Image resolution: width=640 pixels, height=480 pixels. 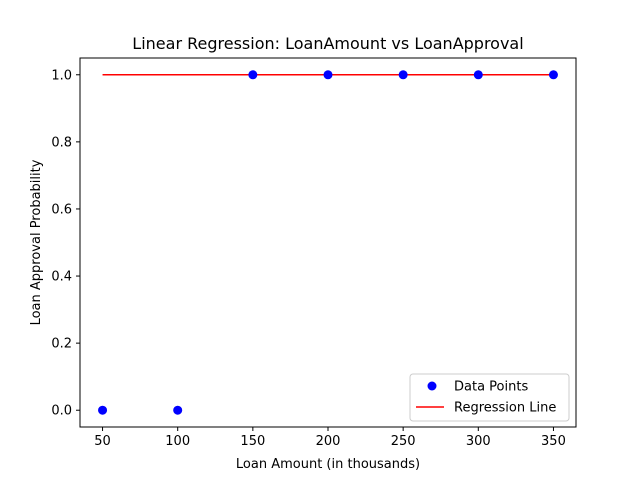 I want to click on y-tick-label: 0.8, so click(x=61, y=142).